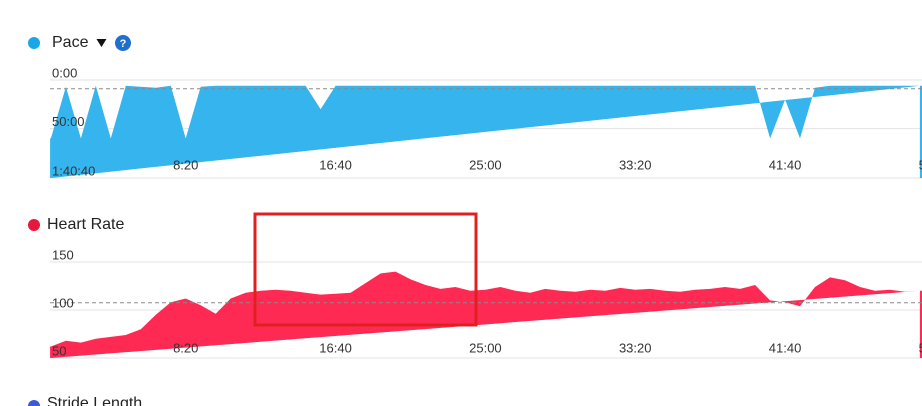 The image size is (922, 406). I want to click on help-icon-label: ?, so click(123, 44).